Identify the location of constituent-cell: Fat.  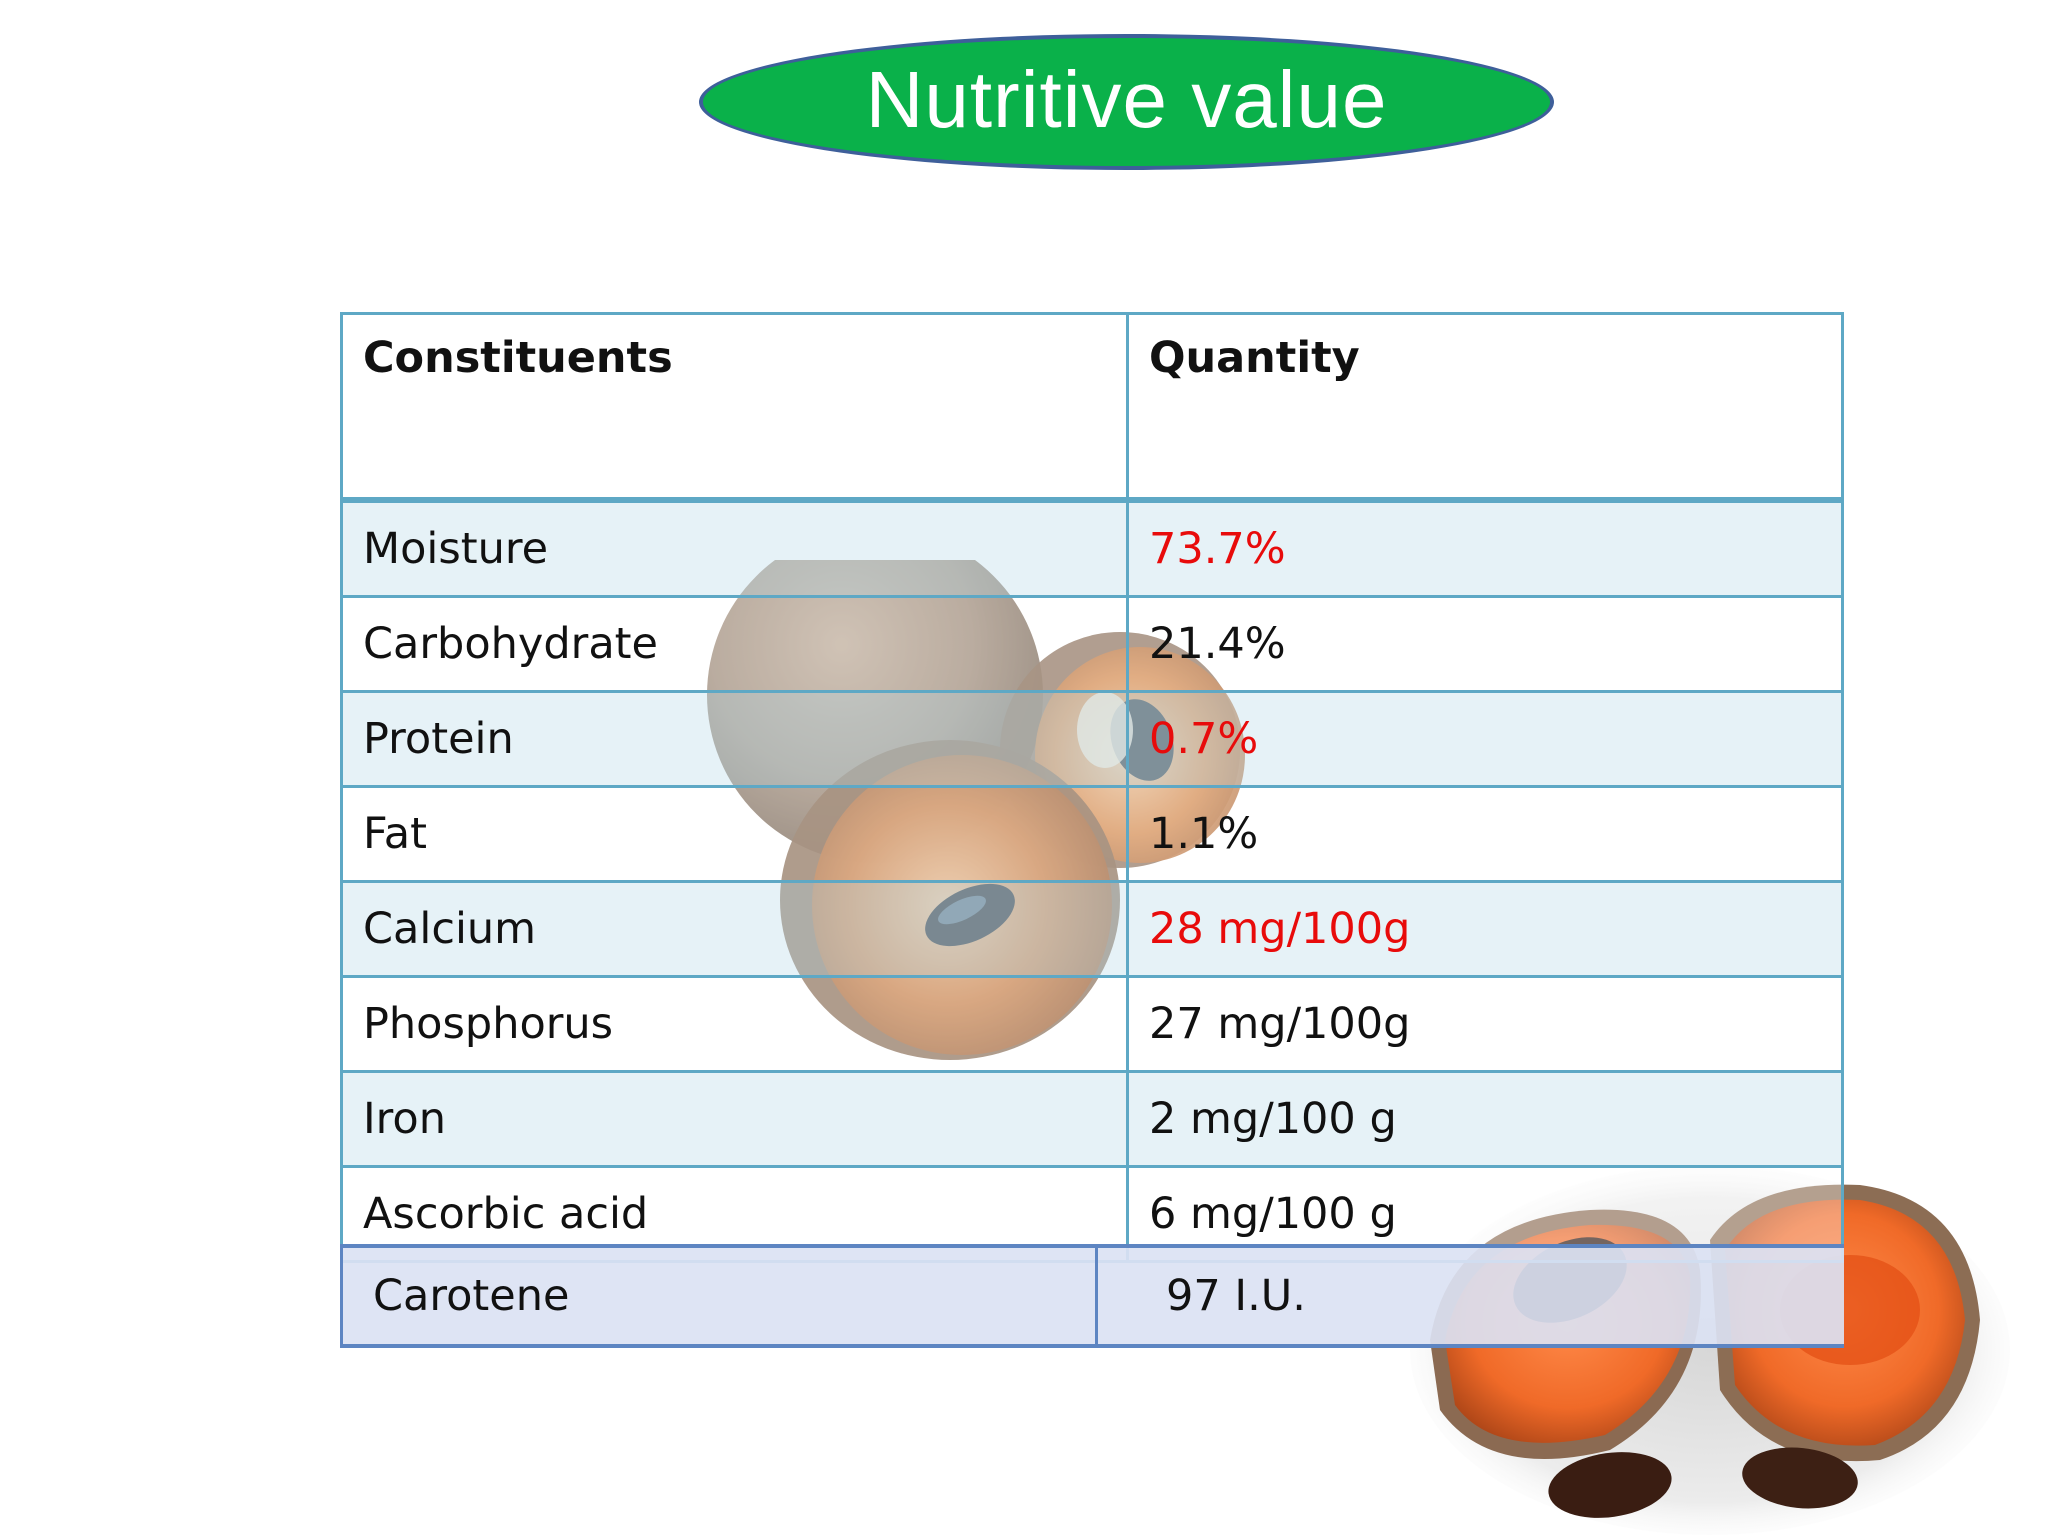
(734, 834).